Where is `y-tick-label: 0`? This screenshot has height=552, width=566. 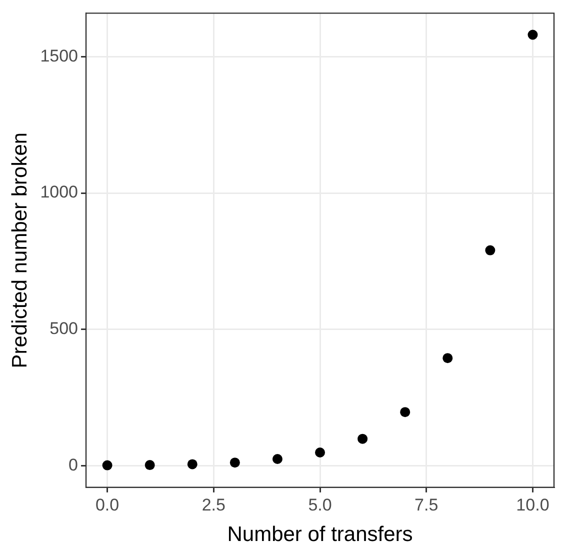
y-tick-label: 0 is located at coordinates (73, 465).